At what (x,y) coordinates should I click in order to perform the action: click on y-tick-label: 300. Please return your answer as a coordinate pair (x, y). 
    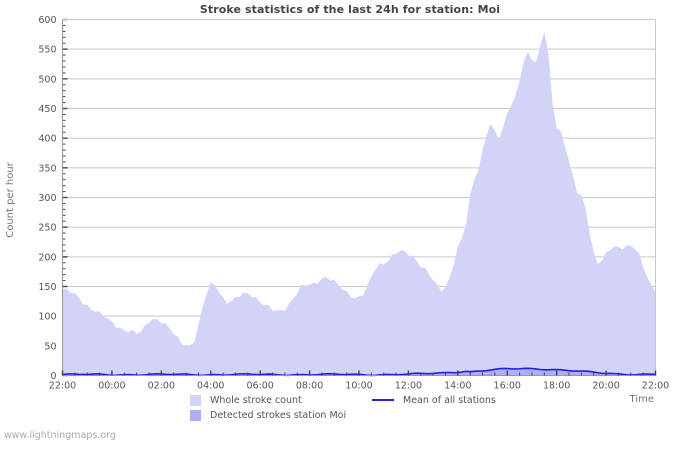
    Looking at the image, I should click on (47, 198).